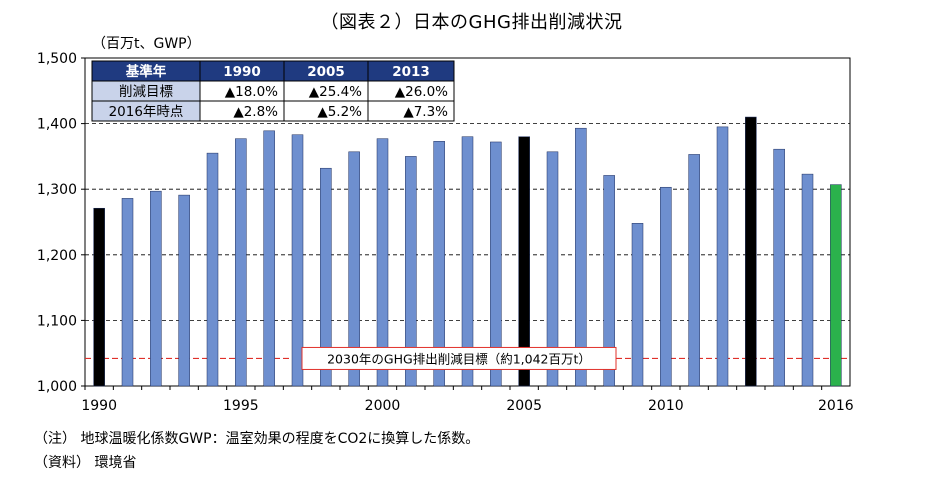  Describe the element at coordinates (57, 190) in the screenshot. I see `y-tick-label: 1,300` at that location.